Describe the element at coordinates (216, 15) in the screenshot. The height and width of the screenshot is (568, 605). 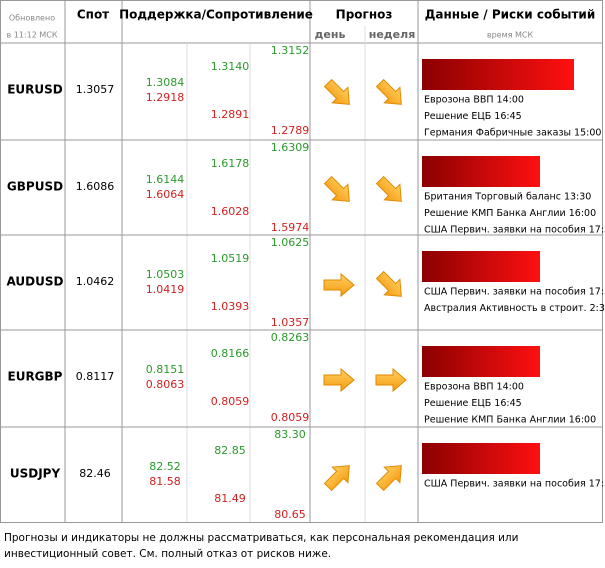
I see `levels-header: Поддержка/Сопротивление` at that location.